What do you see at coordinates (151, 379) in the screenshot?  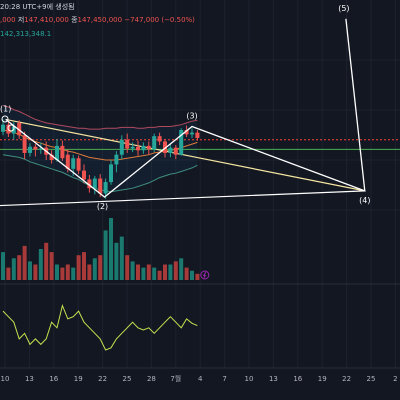 I see `x-axis-tick-label: 28` at bounding box center [151, 379].